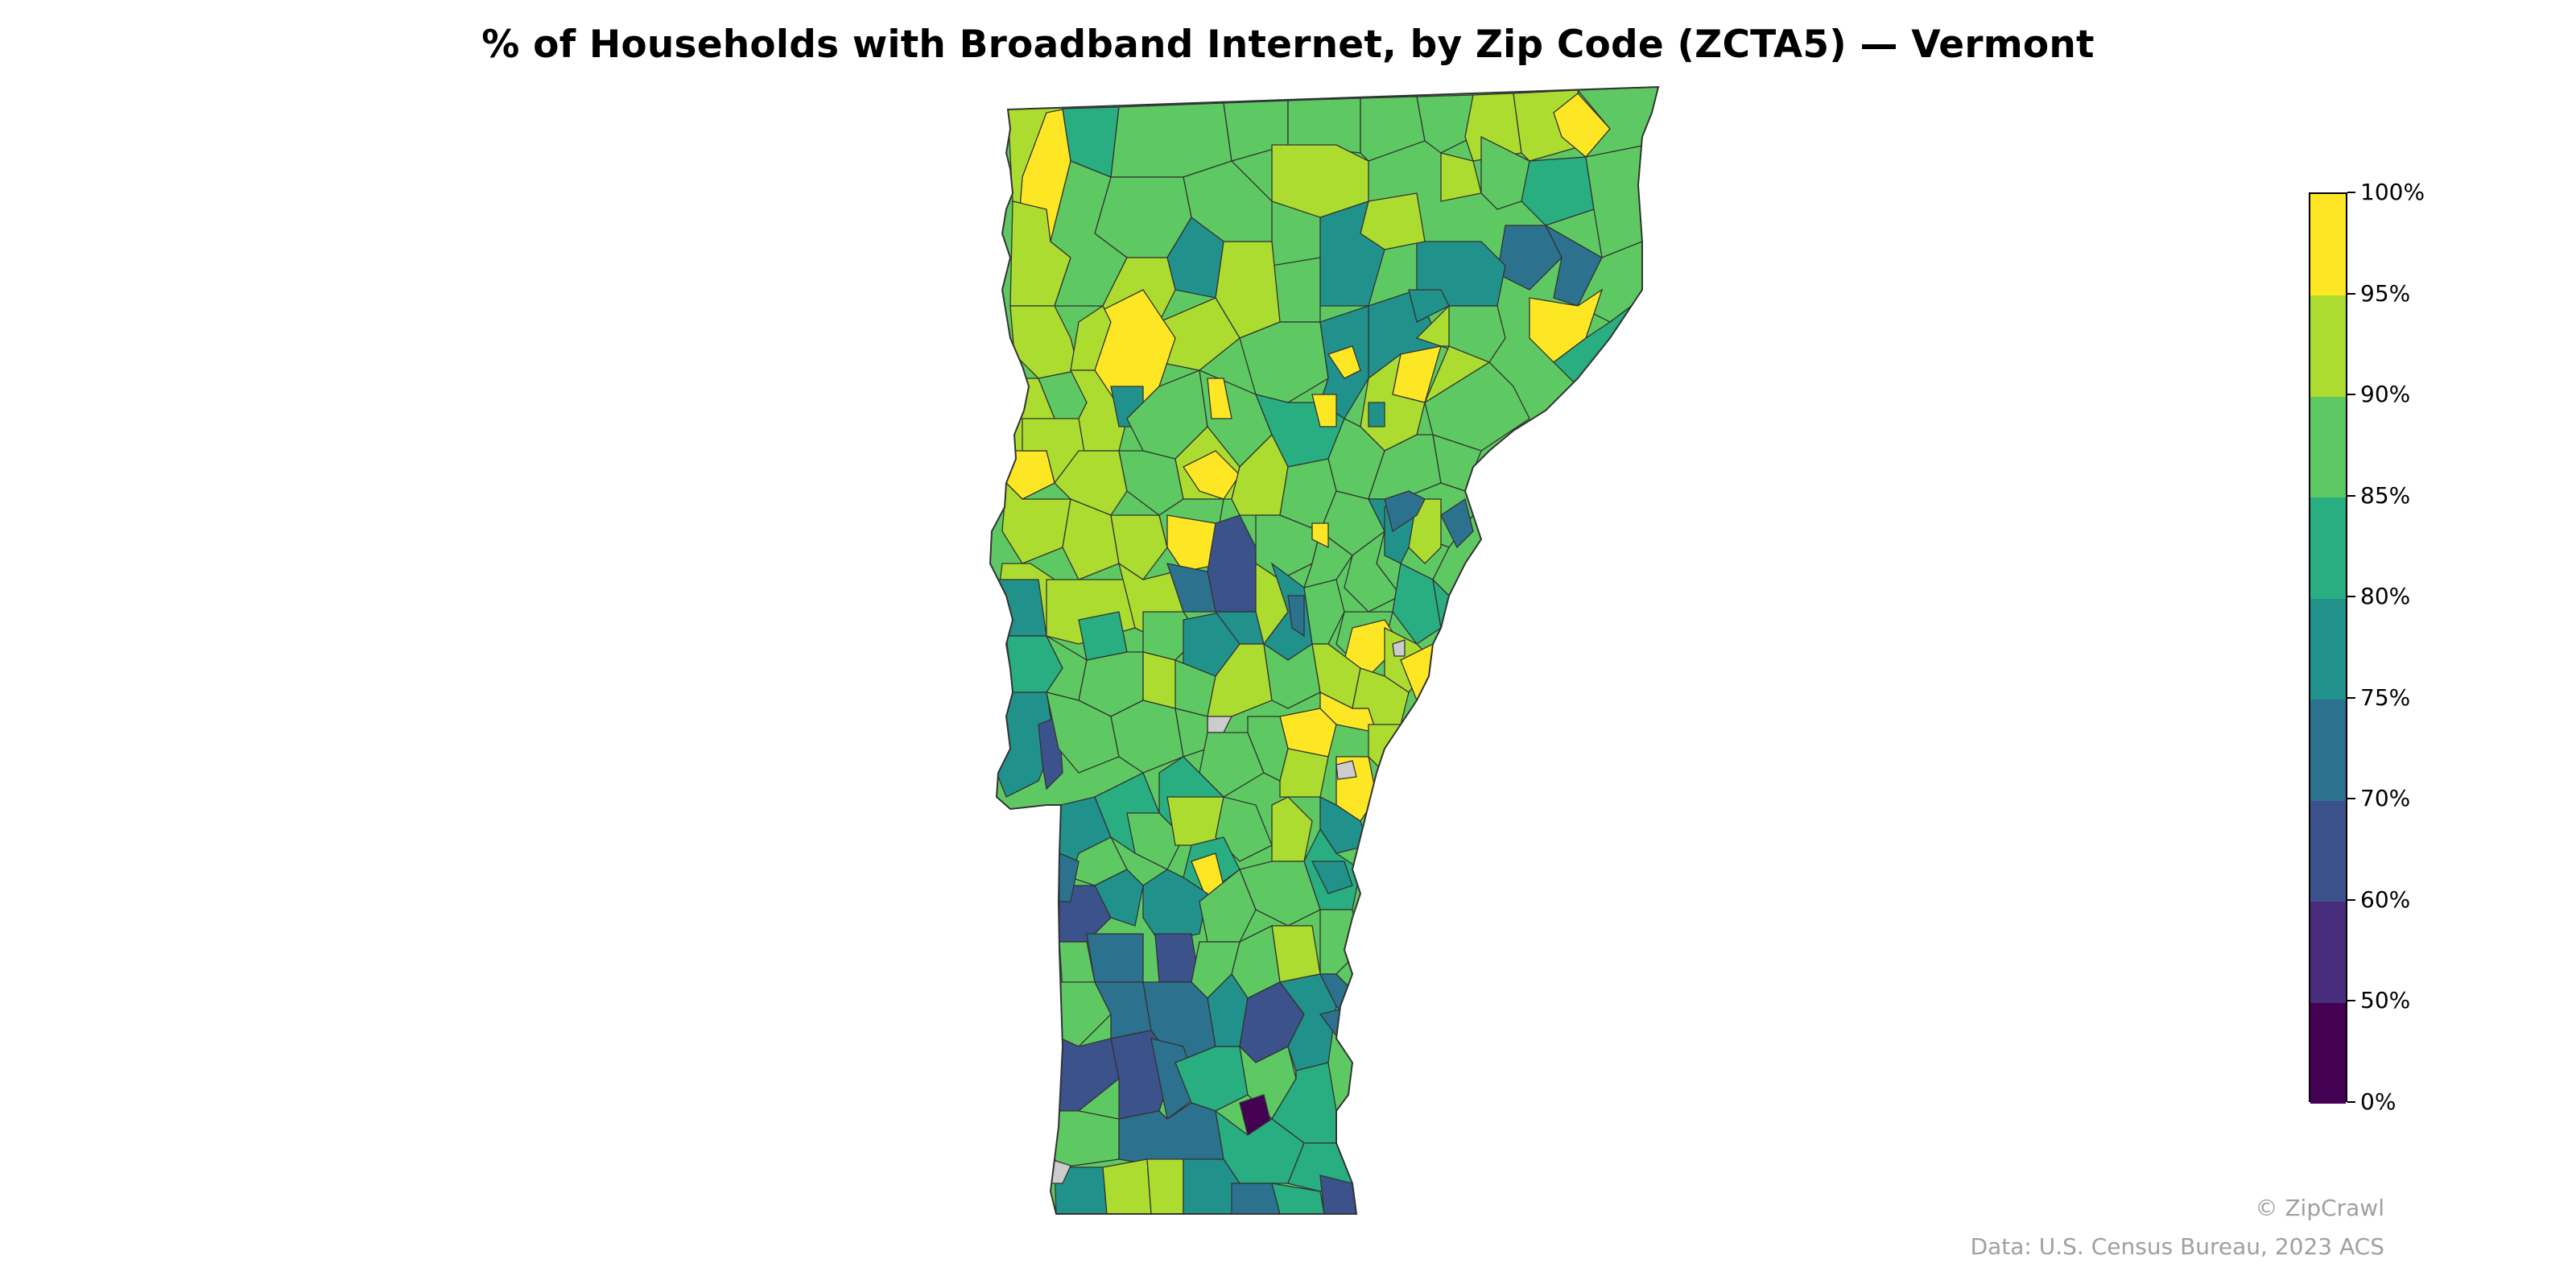 This screenshot has height=1288, width=2576. What do you see at coordinates (2385, 596) in the screenshot?
I see `legend-tick-label: 80%` at bounding box center [2385, 596].